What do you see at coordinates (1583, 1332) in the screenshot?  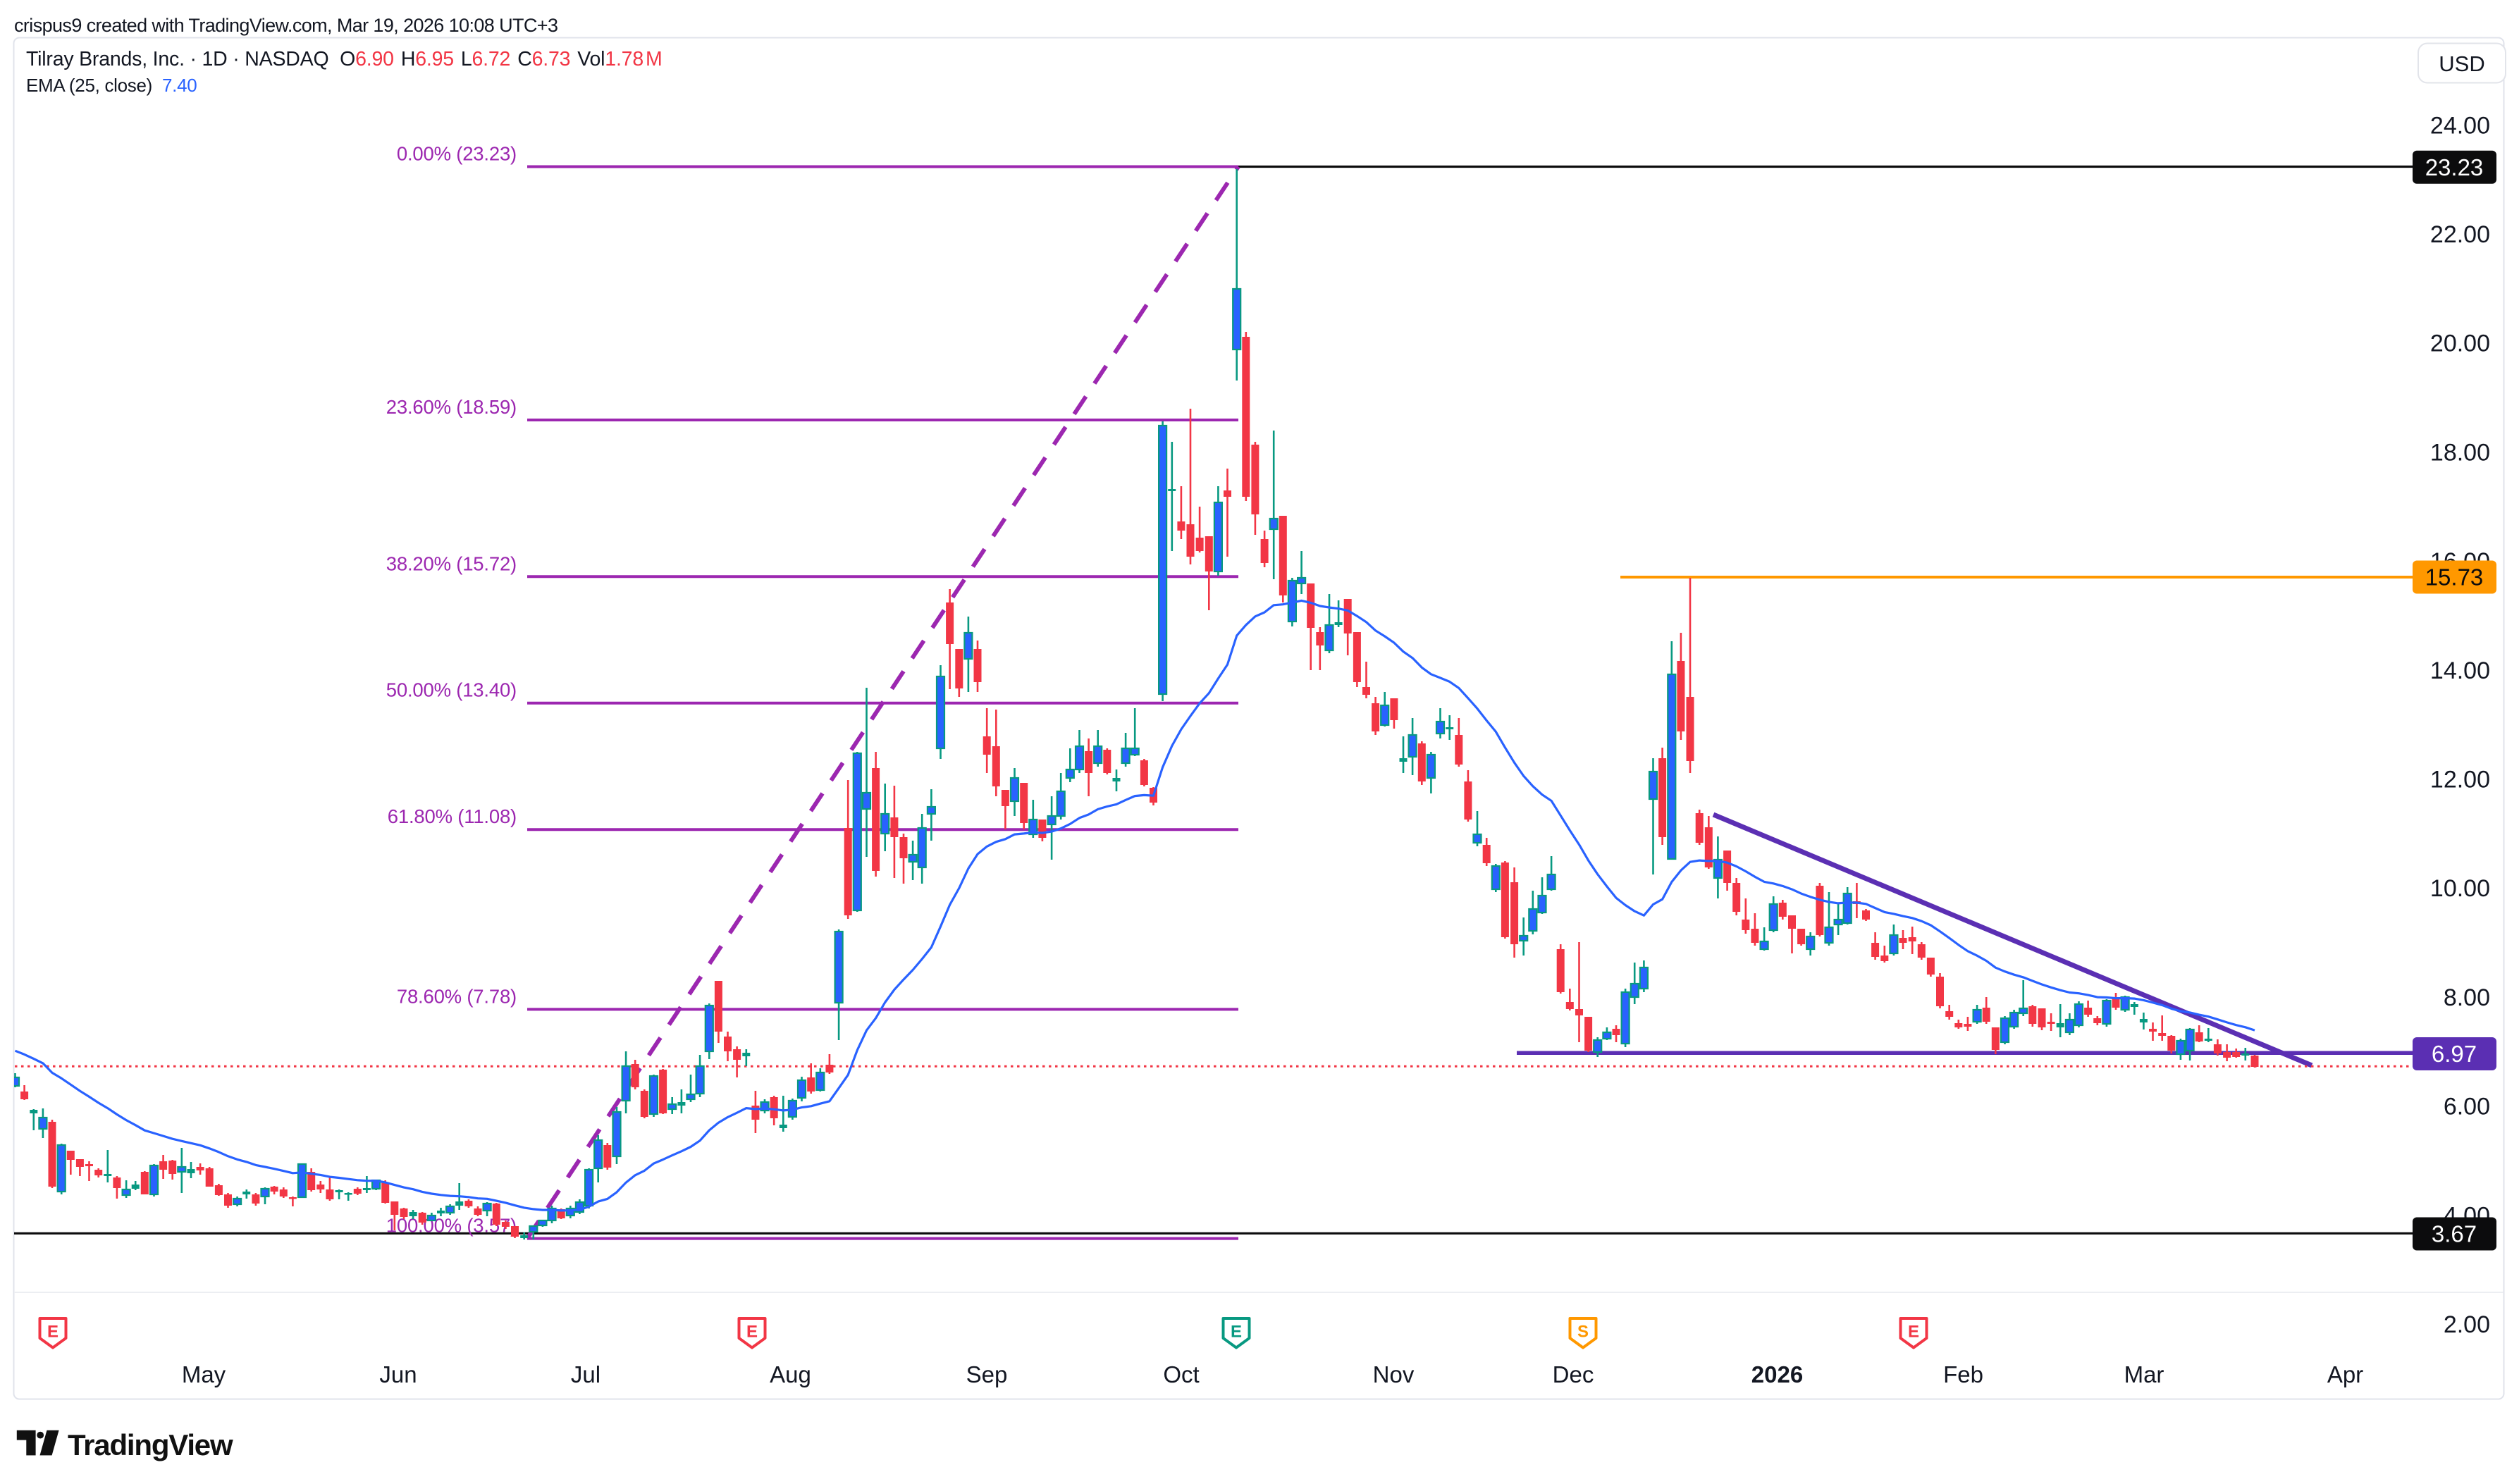 I see `svg-text: S` at bounding box center [1583, 1332].